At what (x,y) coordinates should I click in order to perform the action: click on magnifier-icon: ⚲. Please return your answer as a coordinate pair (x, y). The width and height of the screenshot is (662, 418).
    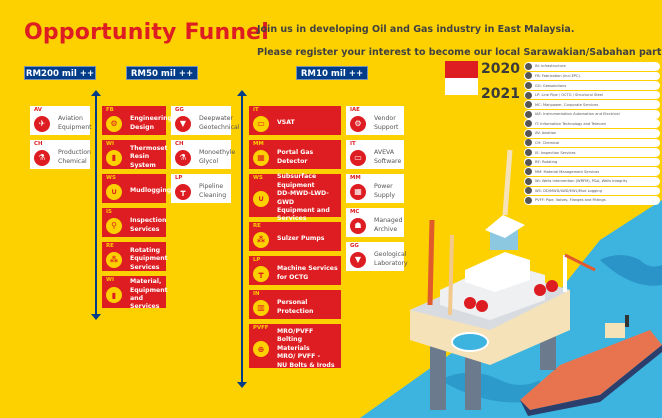
    Looking at the image, I should click on (114, 225).